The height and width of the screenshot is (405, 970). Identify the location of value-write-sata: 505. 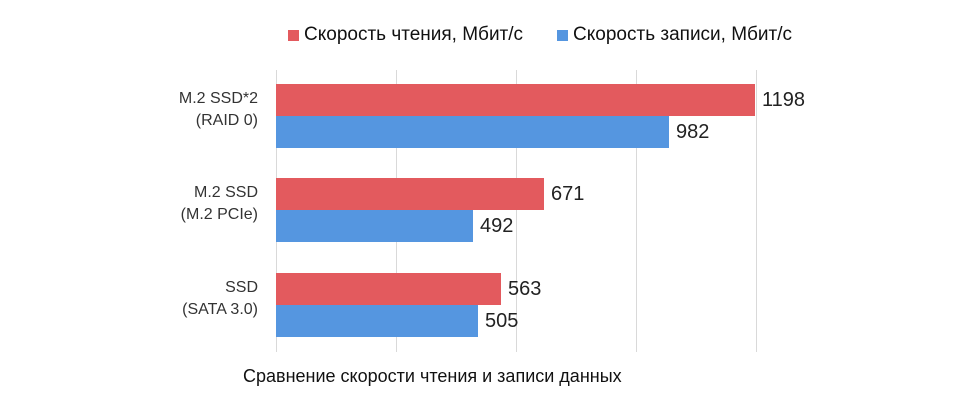
(502, 321).